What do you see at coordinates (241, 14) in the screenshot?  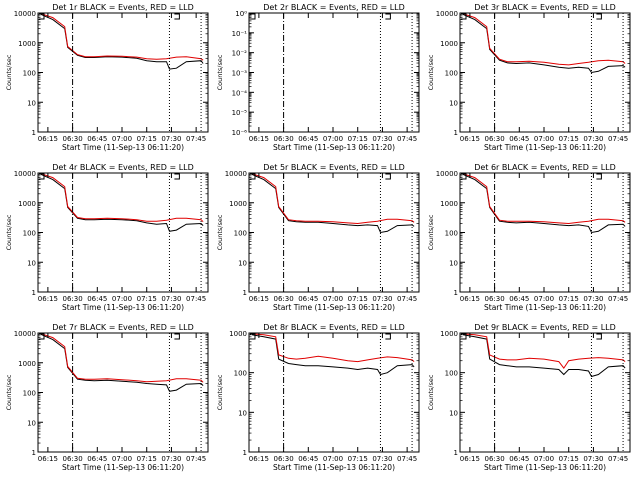 I see `y-tick-label: 10⁰` at bounding box center [241, 14].